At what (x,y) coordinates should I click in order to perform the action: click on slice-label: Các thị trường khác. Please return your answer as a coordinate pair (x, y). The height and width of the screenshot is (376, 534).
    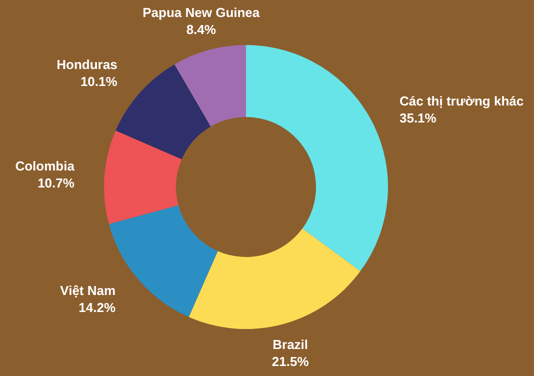
    Looking at the image, I should click on (462, 100).